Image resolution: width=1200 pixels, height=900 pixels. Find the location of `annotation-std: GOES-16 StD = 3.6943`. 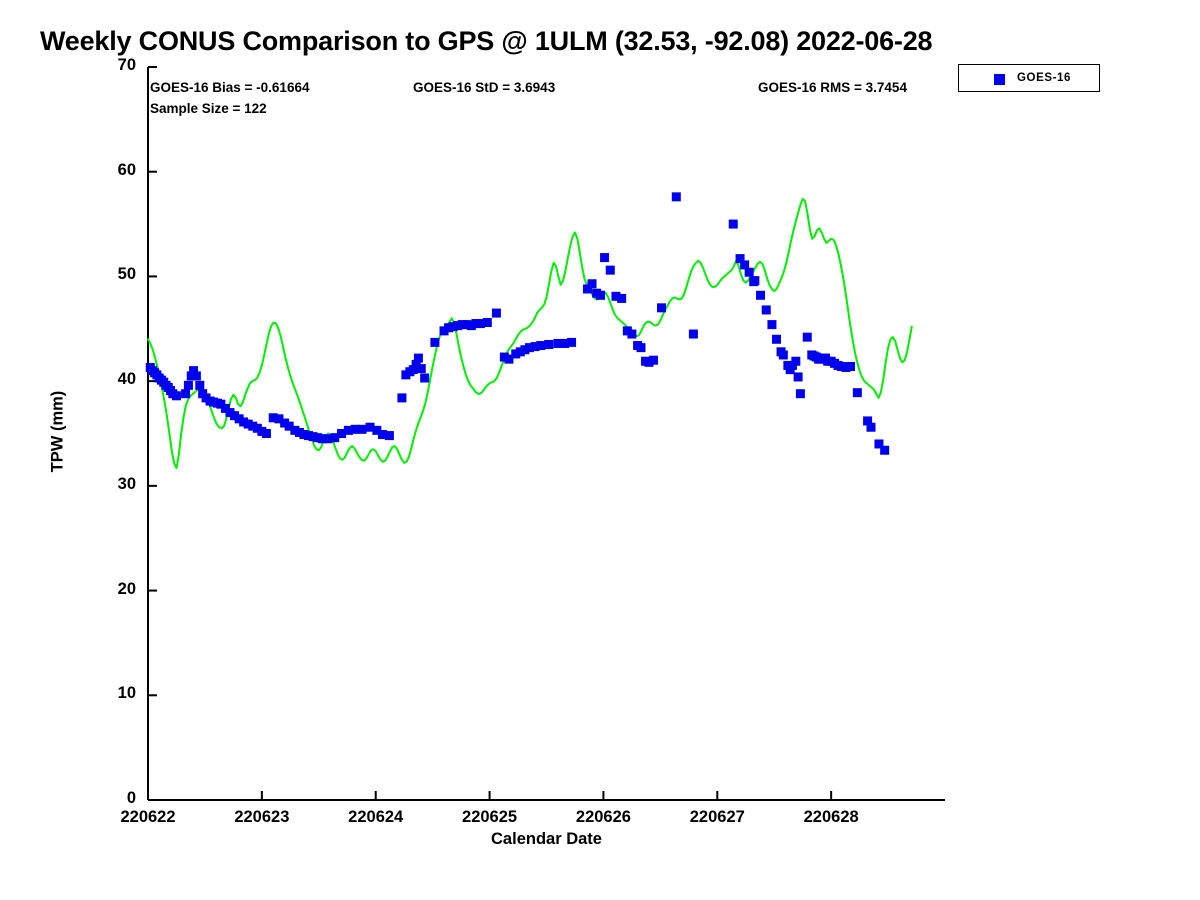

annotation-std: GOES-16 StD = 3.6943 is located at coordinates (484, 87).